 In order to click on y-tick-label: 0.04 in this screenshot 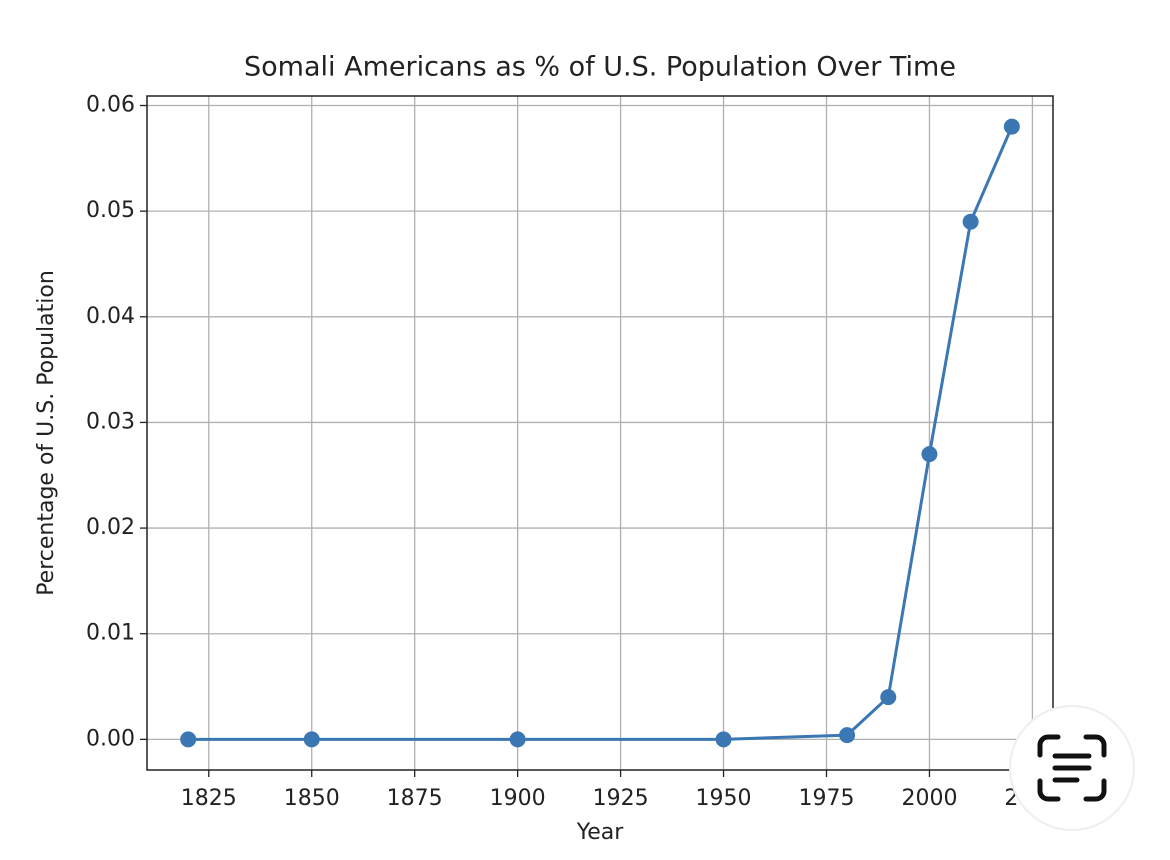, I will do `click(110, 316)`.